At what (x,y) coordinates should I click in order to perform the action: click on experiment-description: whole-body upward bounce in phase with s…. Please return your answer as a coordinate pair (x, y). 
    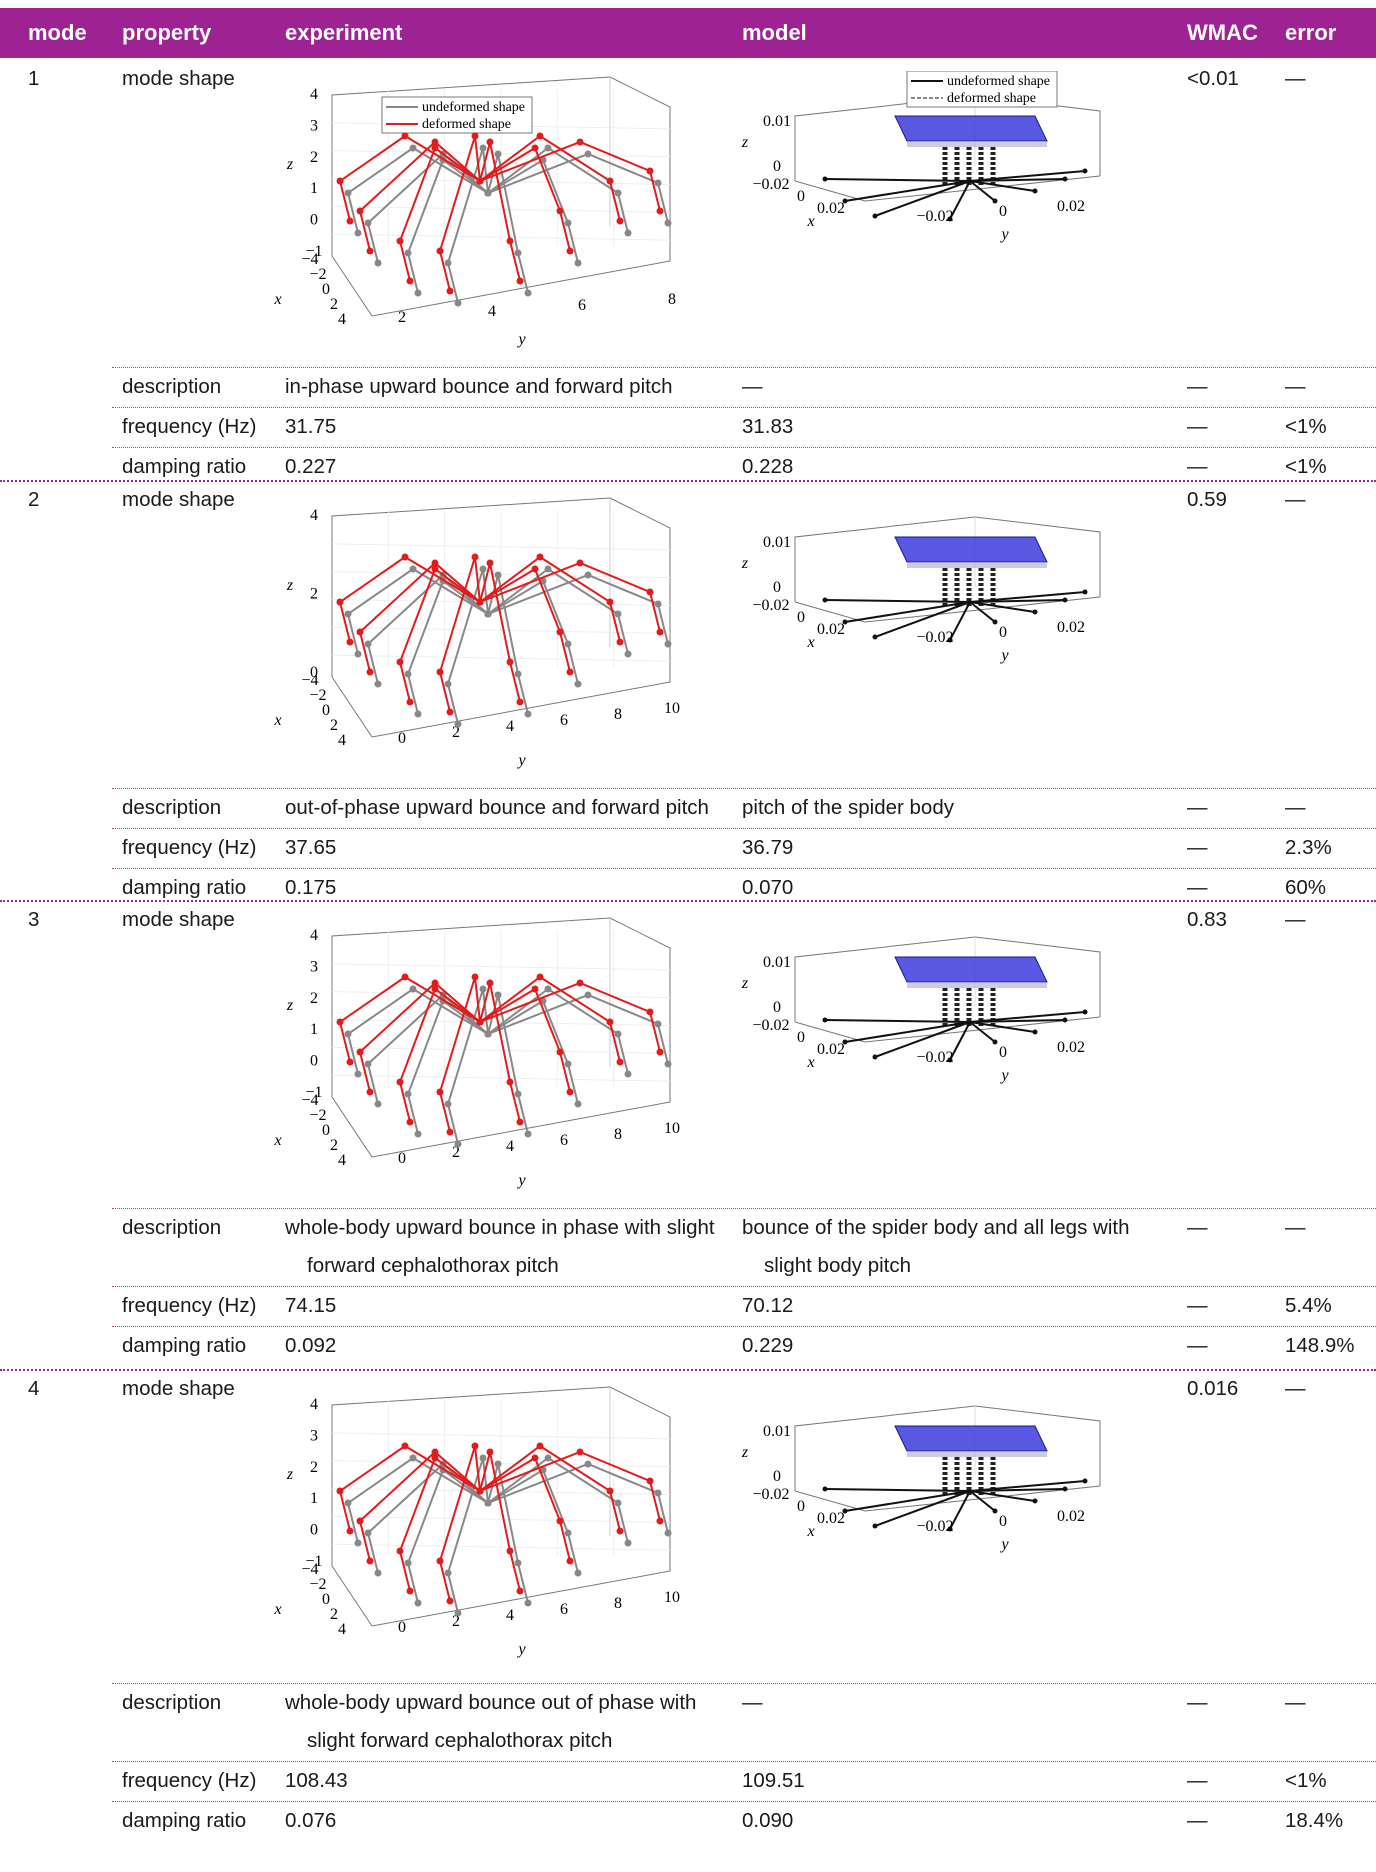
    Looking at the image, I should click on (500, 1227).